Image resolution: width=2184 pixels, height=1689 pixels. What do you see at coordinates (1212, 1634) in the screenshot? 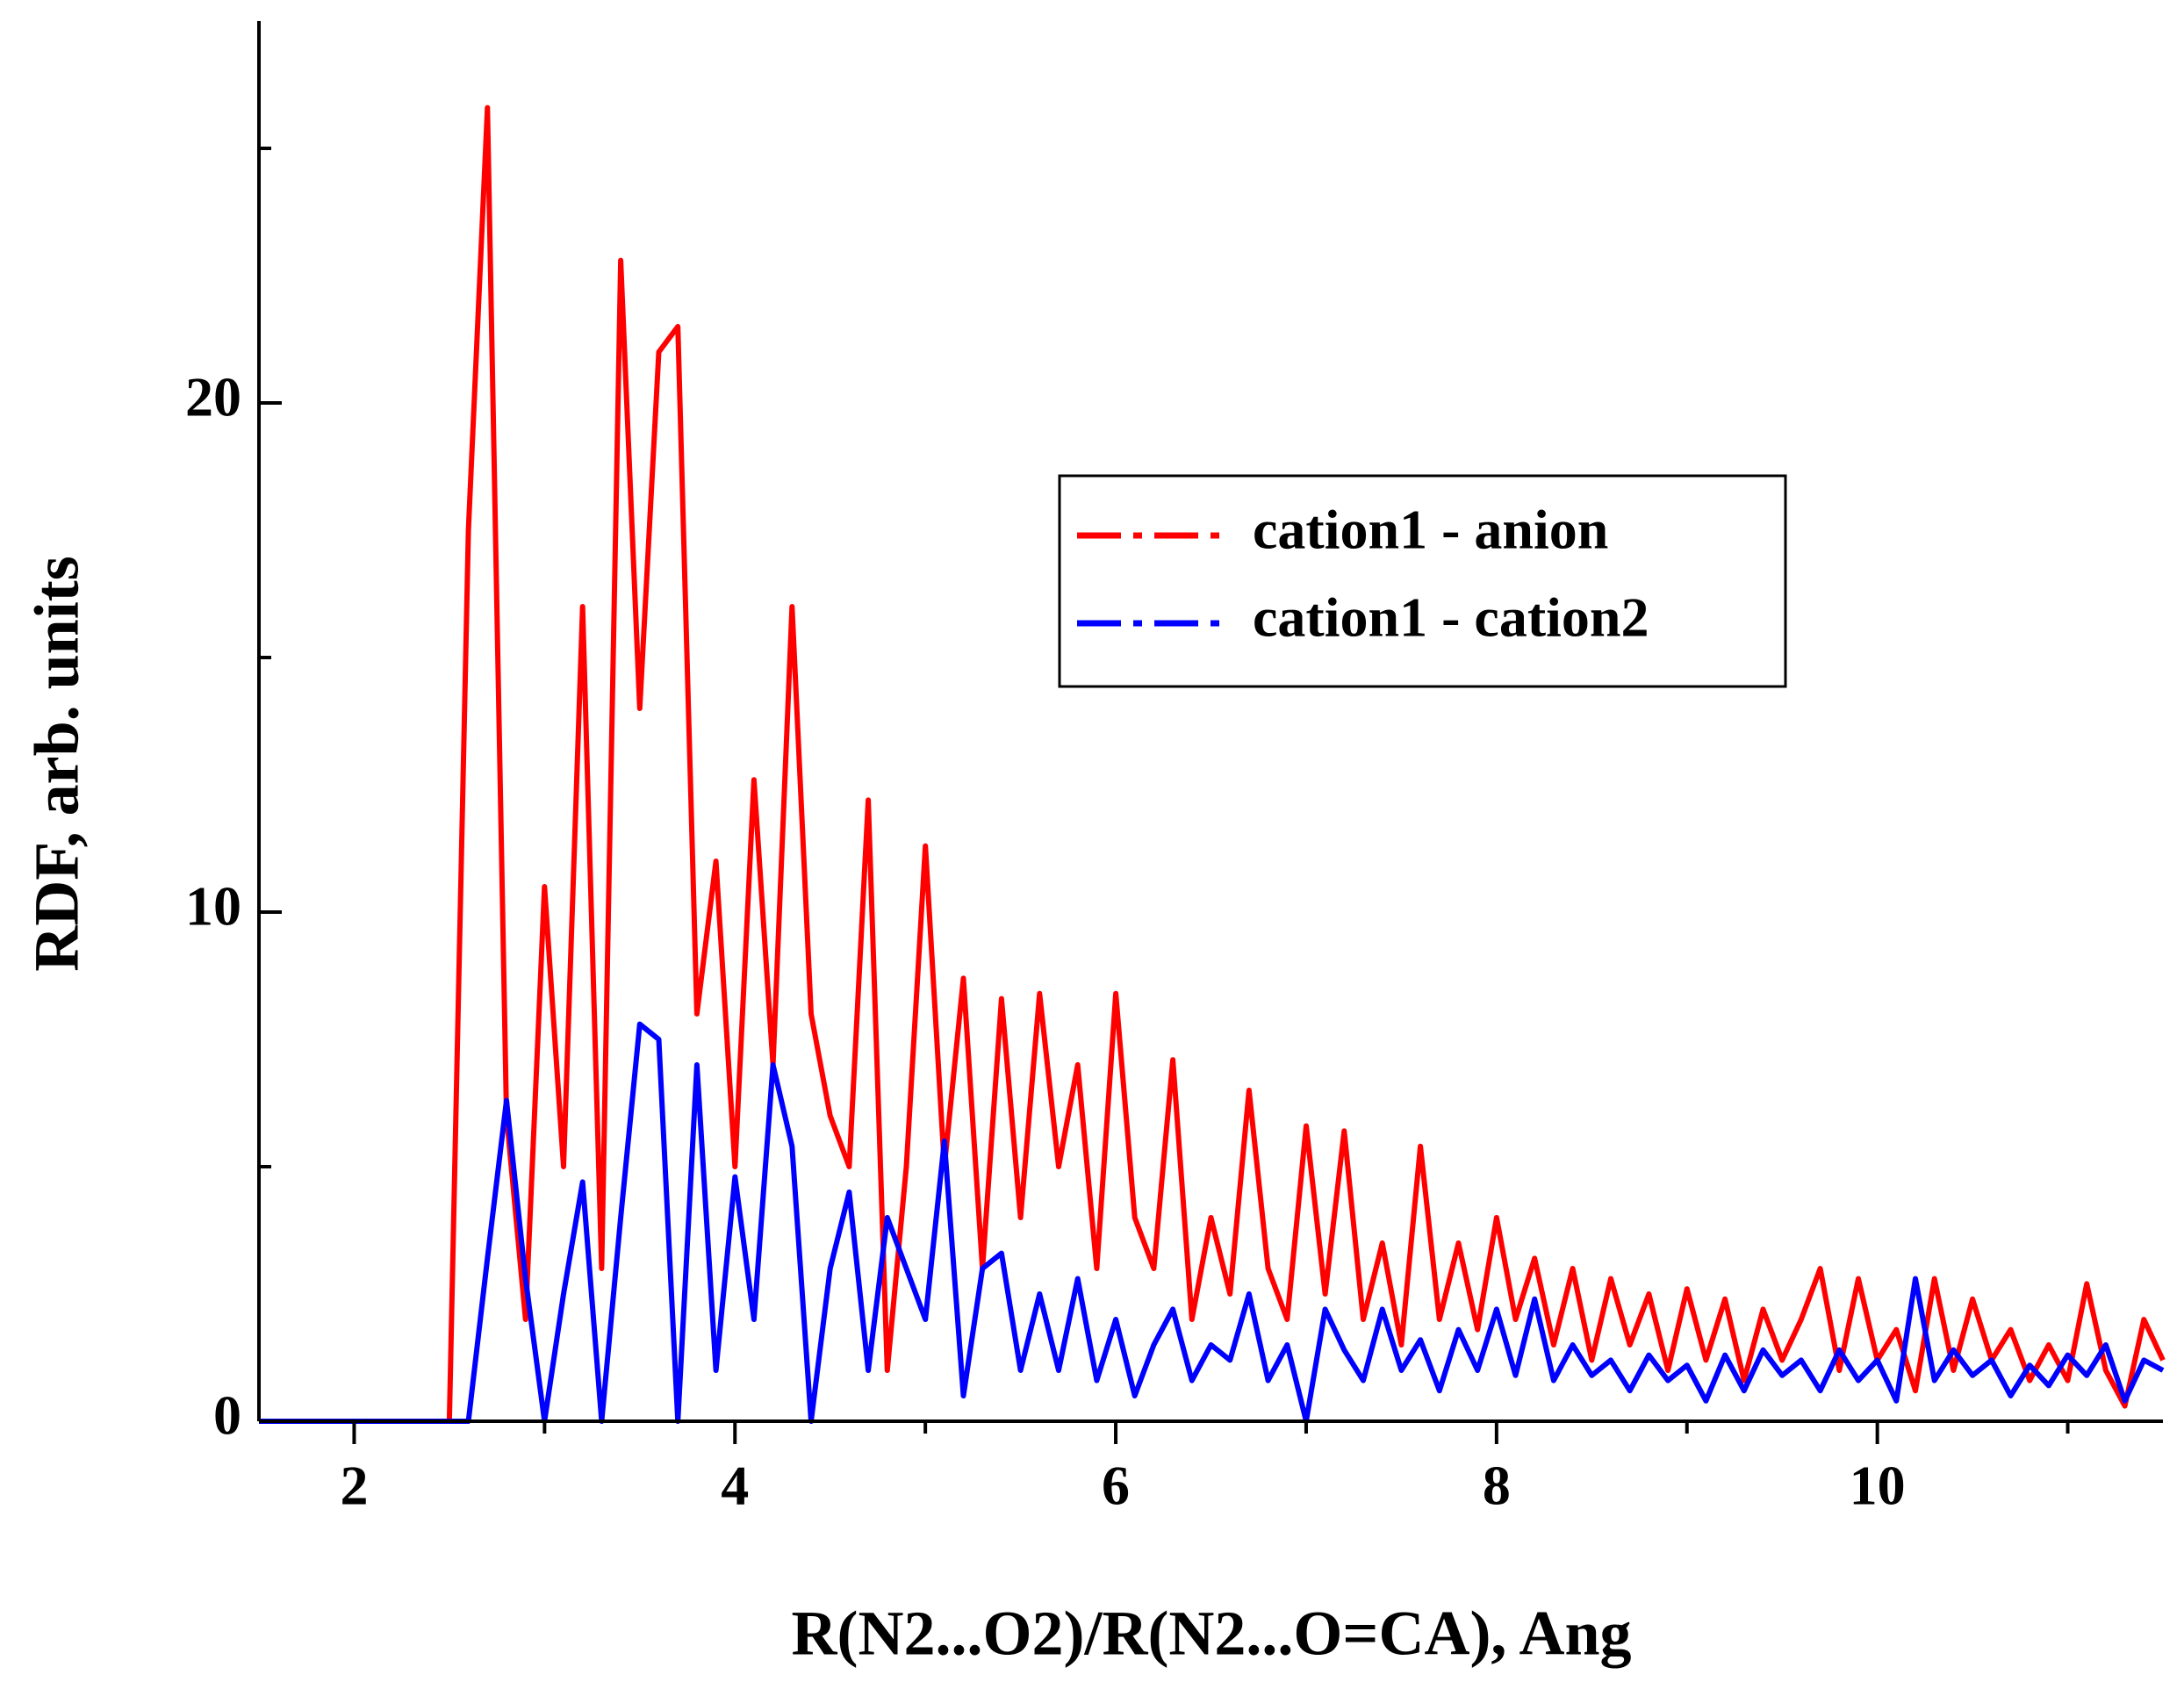
I see `x-axis-label: R(N2...O2)/R(N2...O=CA), Ang` at bounding box center [1212, 1634].